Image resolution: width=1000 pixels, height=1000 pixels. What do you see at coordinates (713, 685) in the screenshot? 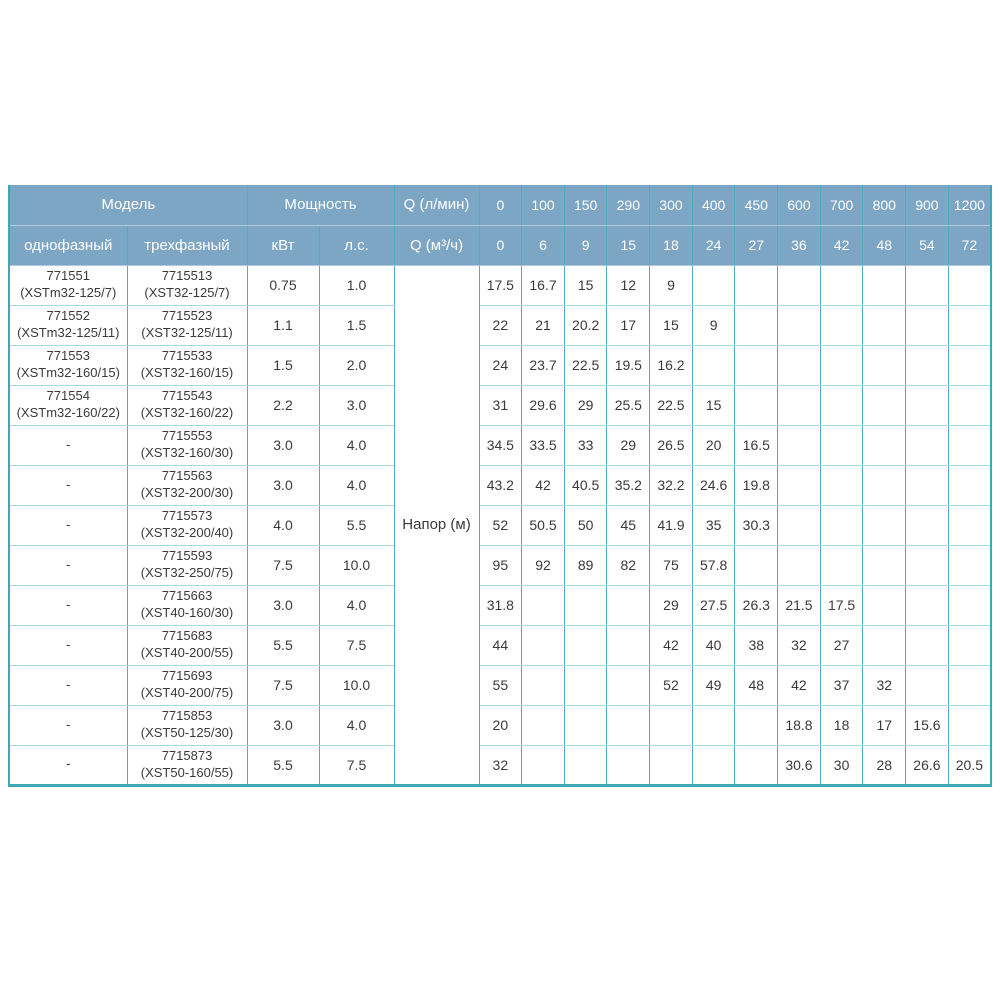
I see `head-value-cell: 49` at bounding box center [713, 685].